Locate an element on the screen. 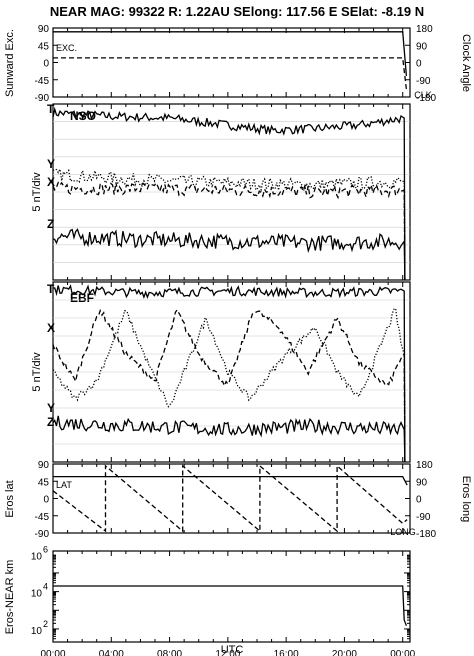  ylabel-sunward: Sunward Exc. is located at coordinates (10, 63).